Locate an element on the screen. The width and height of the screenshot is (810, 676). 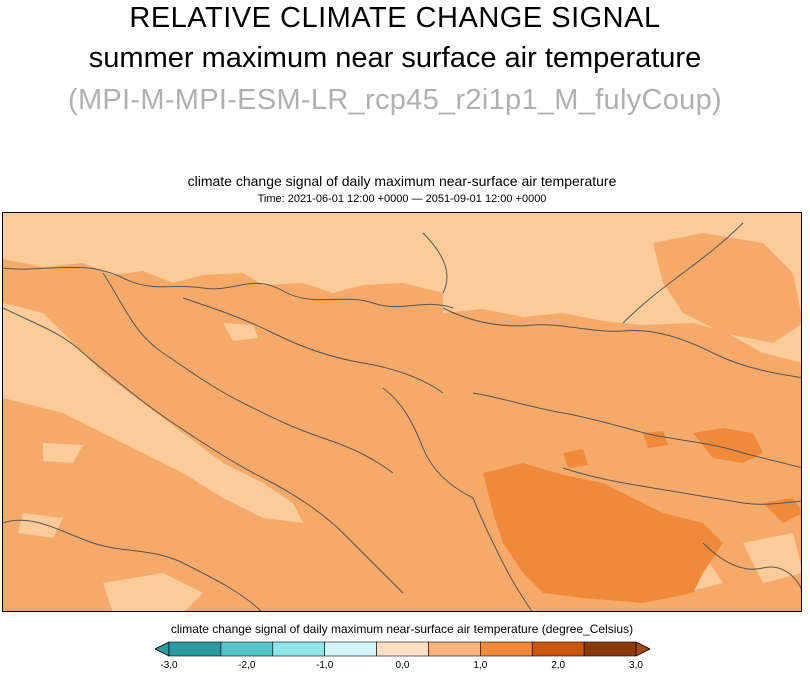
colorbar-svg is located at coordinates (402, 649).